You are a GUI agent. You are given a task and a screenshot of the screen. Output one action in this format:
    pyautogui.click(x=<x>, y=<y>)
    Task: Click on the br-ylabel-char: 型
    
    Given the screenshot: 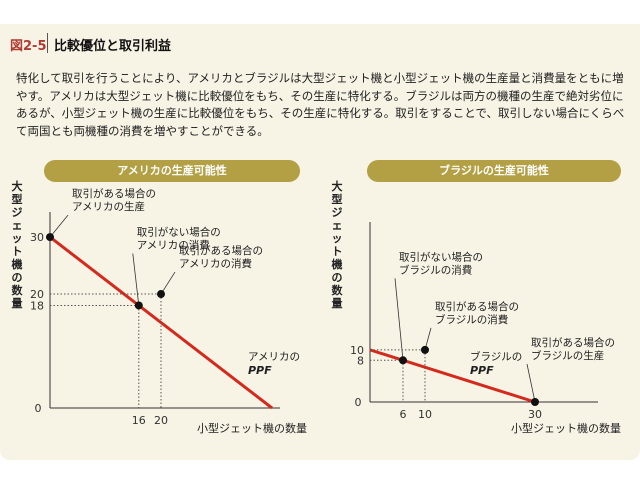 What is the action you would take?
    pyautogui.click(x=337, y=199)
    